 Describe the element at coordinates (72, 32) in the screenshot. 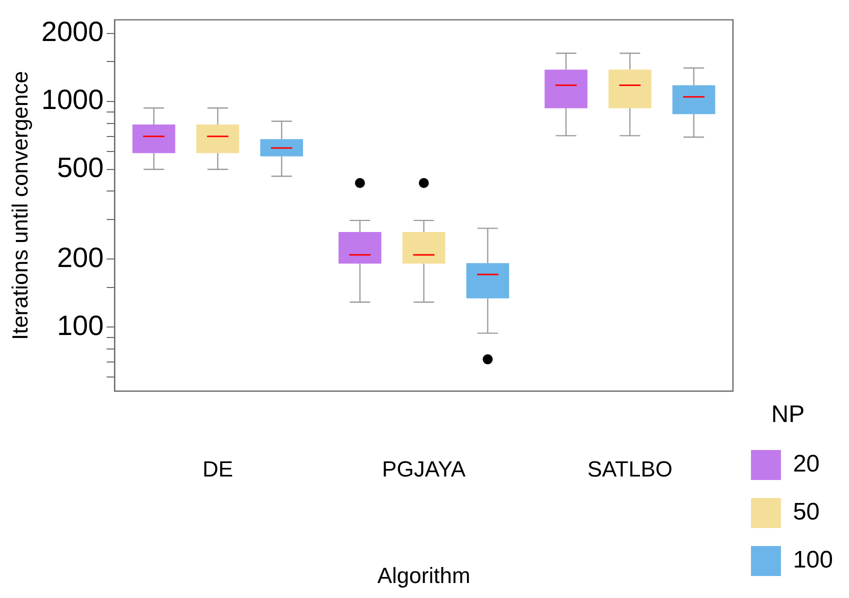

I see `y-tick-label: 2000` at that location.